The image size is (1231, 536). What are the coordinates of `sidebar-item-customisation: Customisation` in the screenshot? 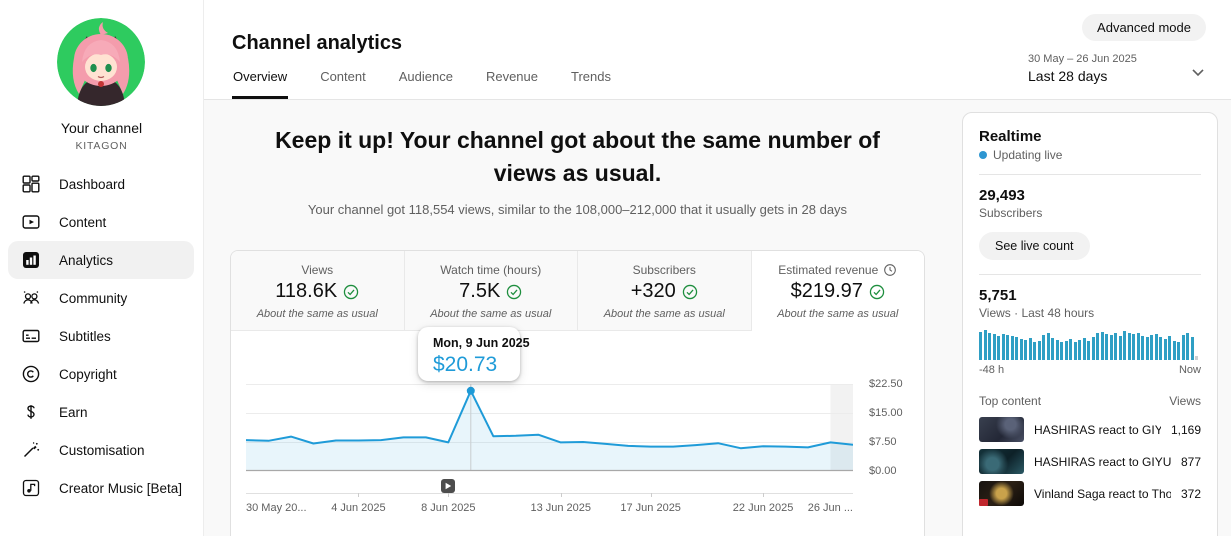 It's located at (101, 450).